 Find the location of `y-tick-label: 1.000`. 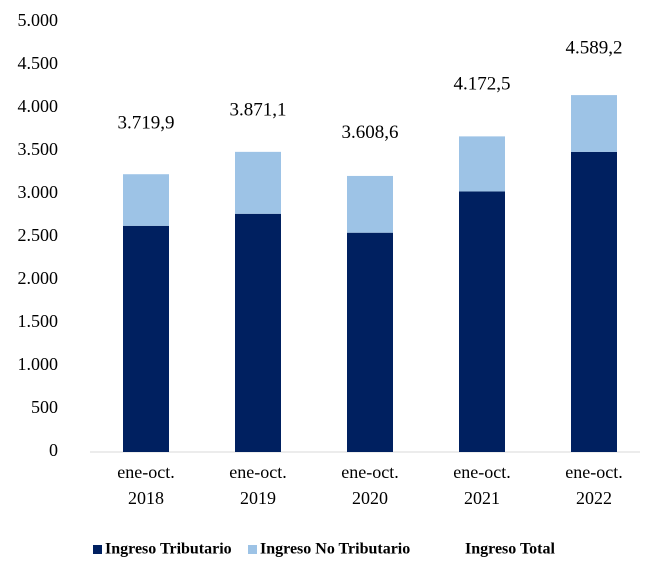

y-tick-label: 1.000 is located at coordinates (38, 364).